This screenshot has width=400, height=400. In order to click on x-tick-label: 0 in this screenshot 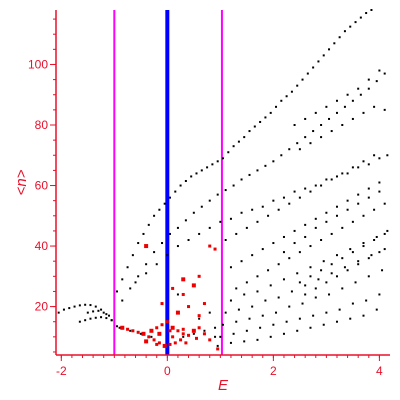, I will do `click(167, 371)`.